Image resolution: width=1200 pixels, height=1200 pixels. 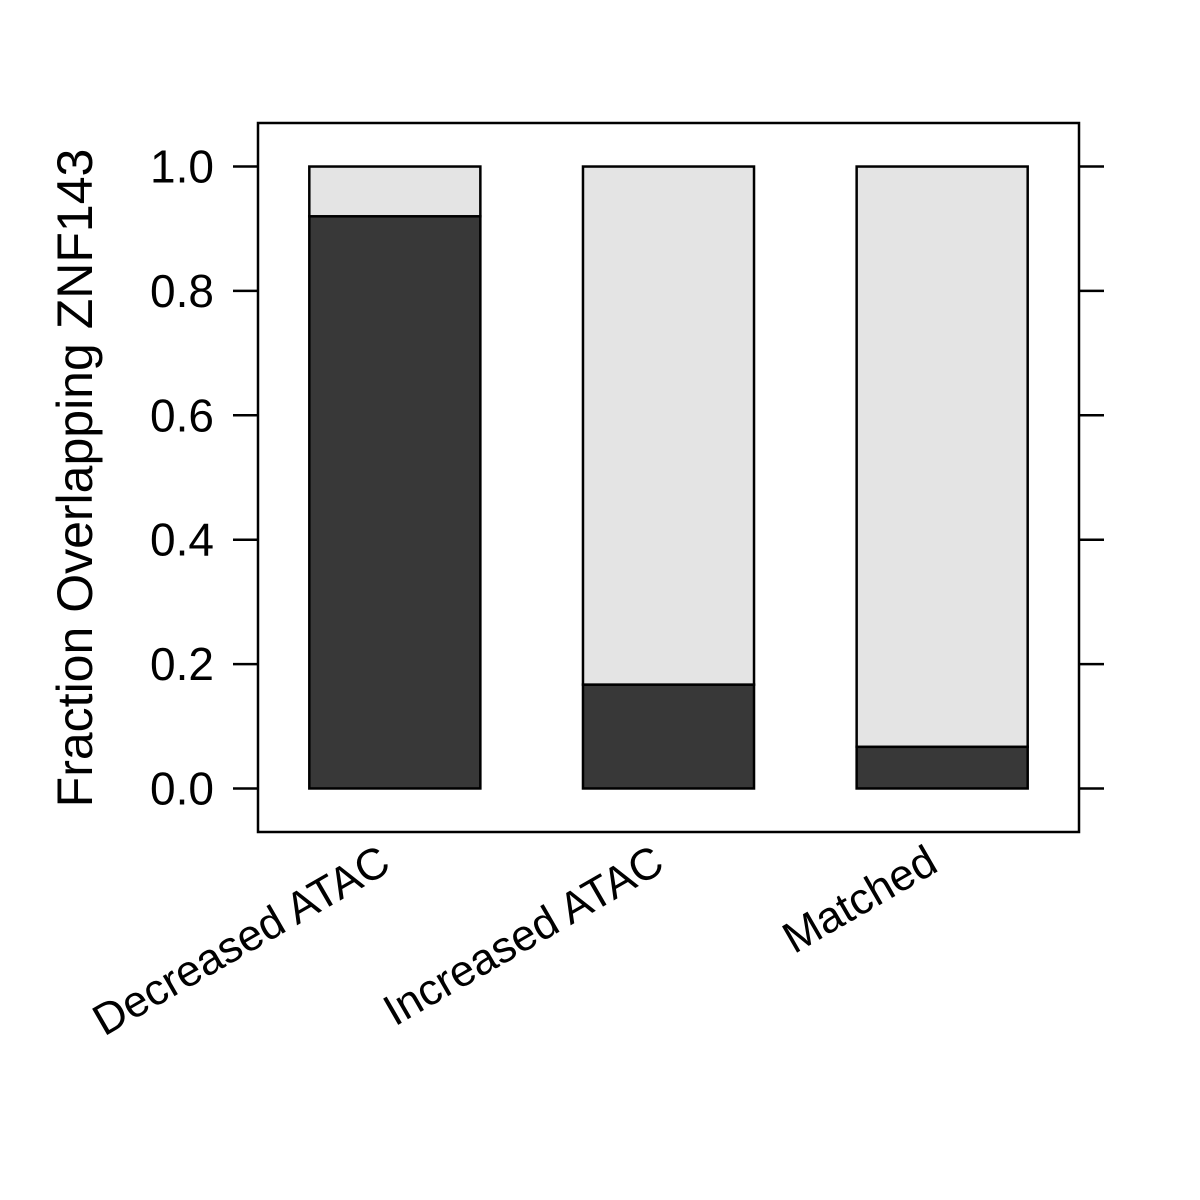 What do you see at coordinates (523, 935) in the screenshot?
I see `category-label-increased-atac: Increased ATAC` at bounding box center [523, 935].